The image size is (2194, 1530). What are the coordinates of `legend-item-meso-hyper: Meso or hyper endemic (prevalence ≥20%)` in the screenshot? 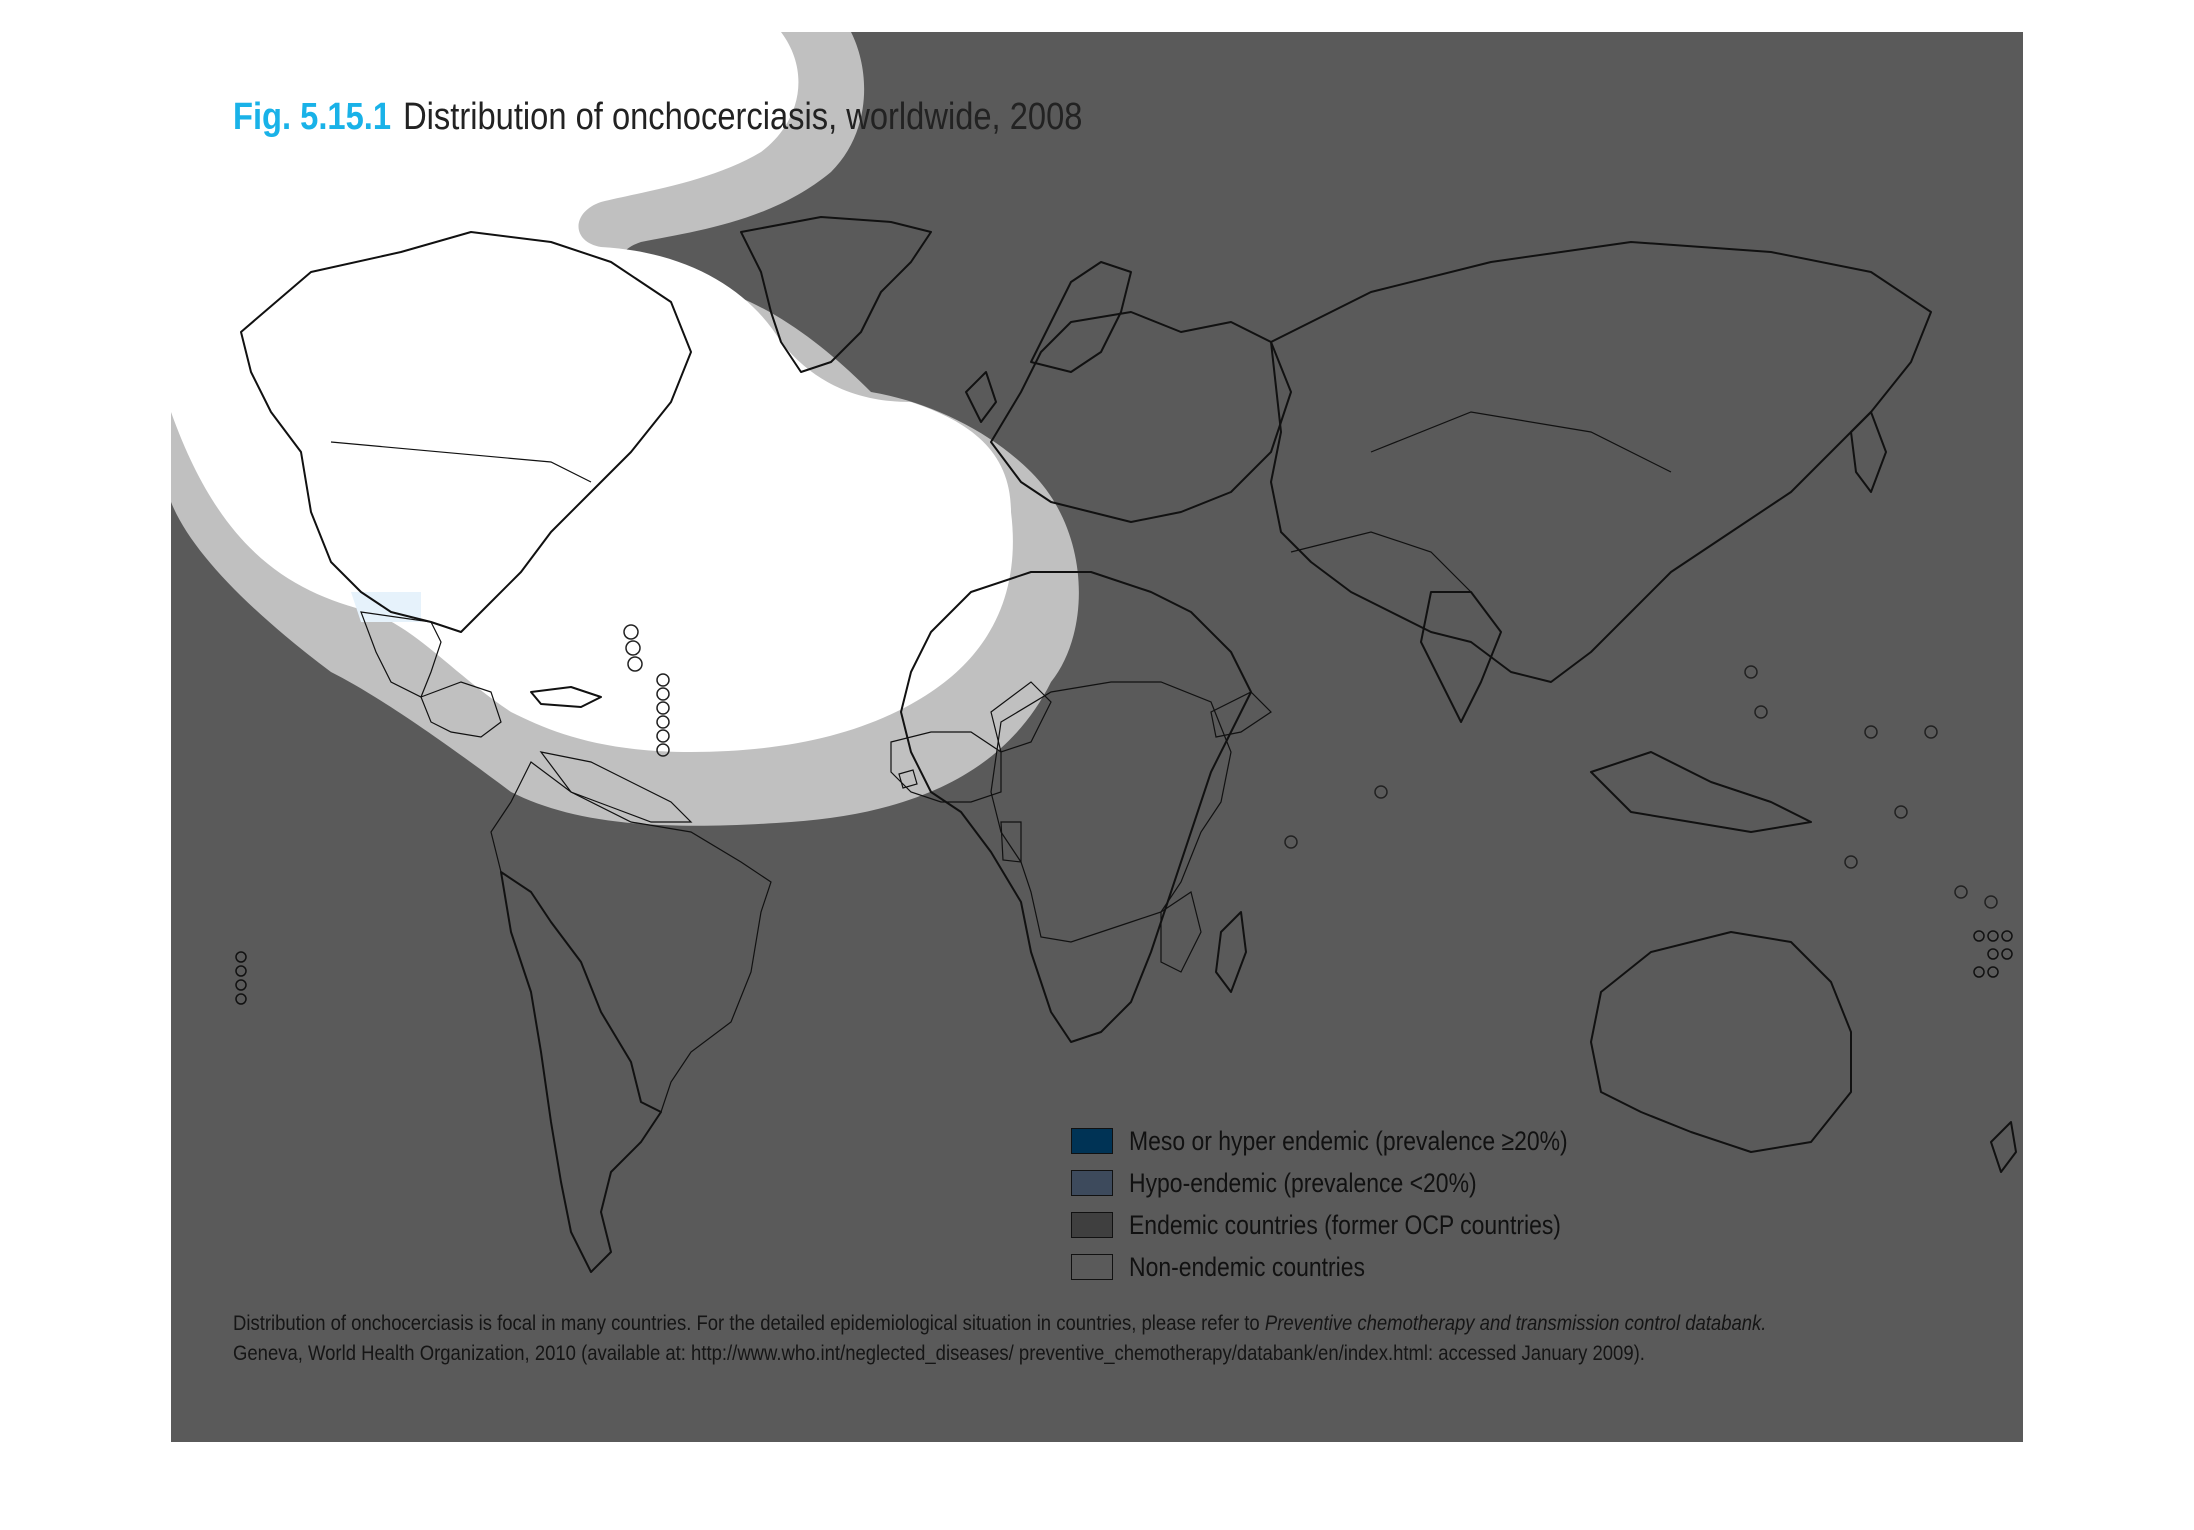 It's located at (1358, 1141).